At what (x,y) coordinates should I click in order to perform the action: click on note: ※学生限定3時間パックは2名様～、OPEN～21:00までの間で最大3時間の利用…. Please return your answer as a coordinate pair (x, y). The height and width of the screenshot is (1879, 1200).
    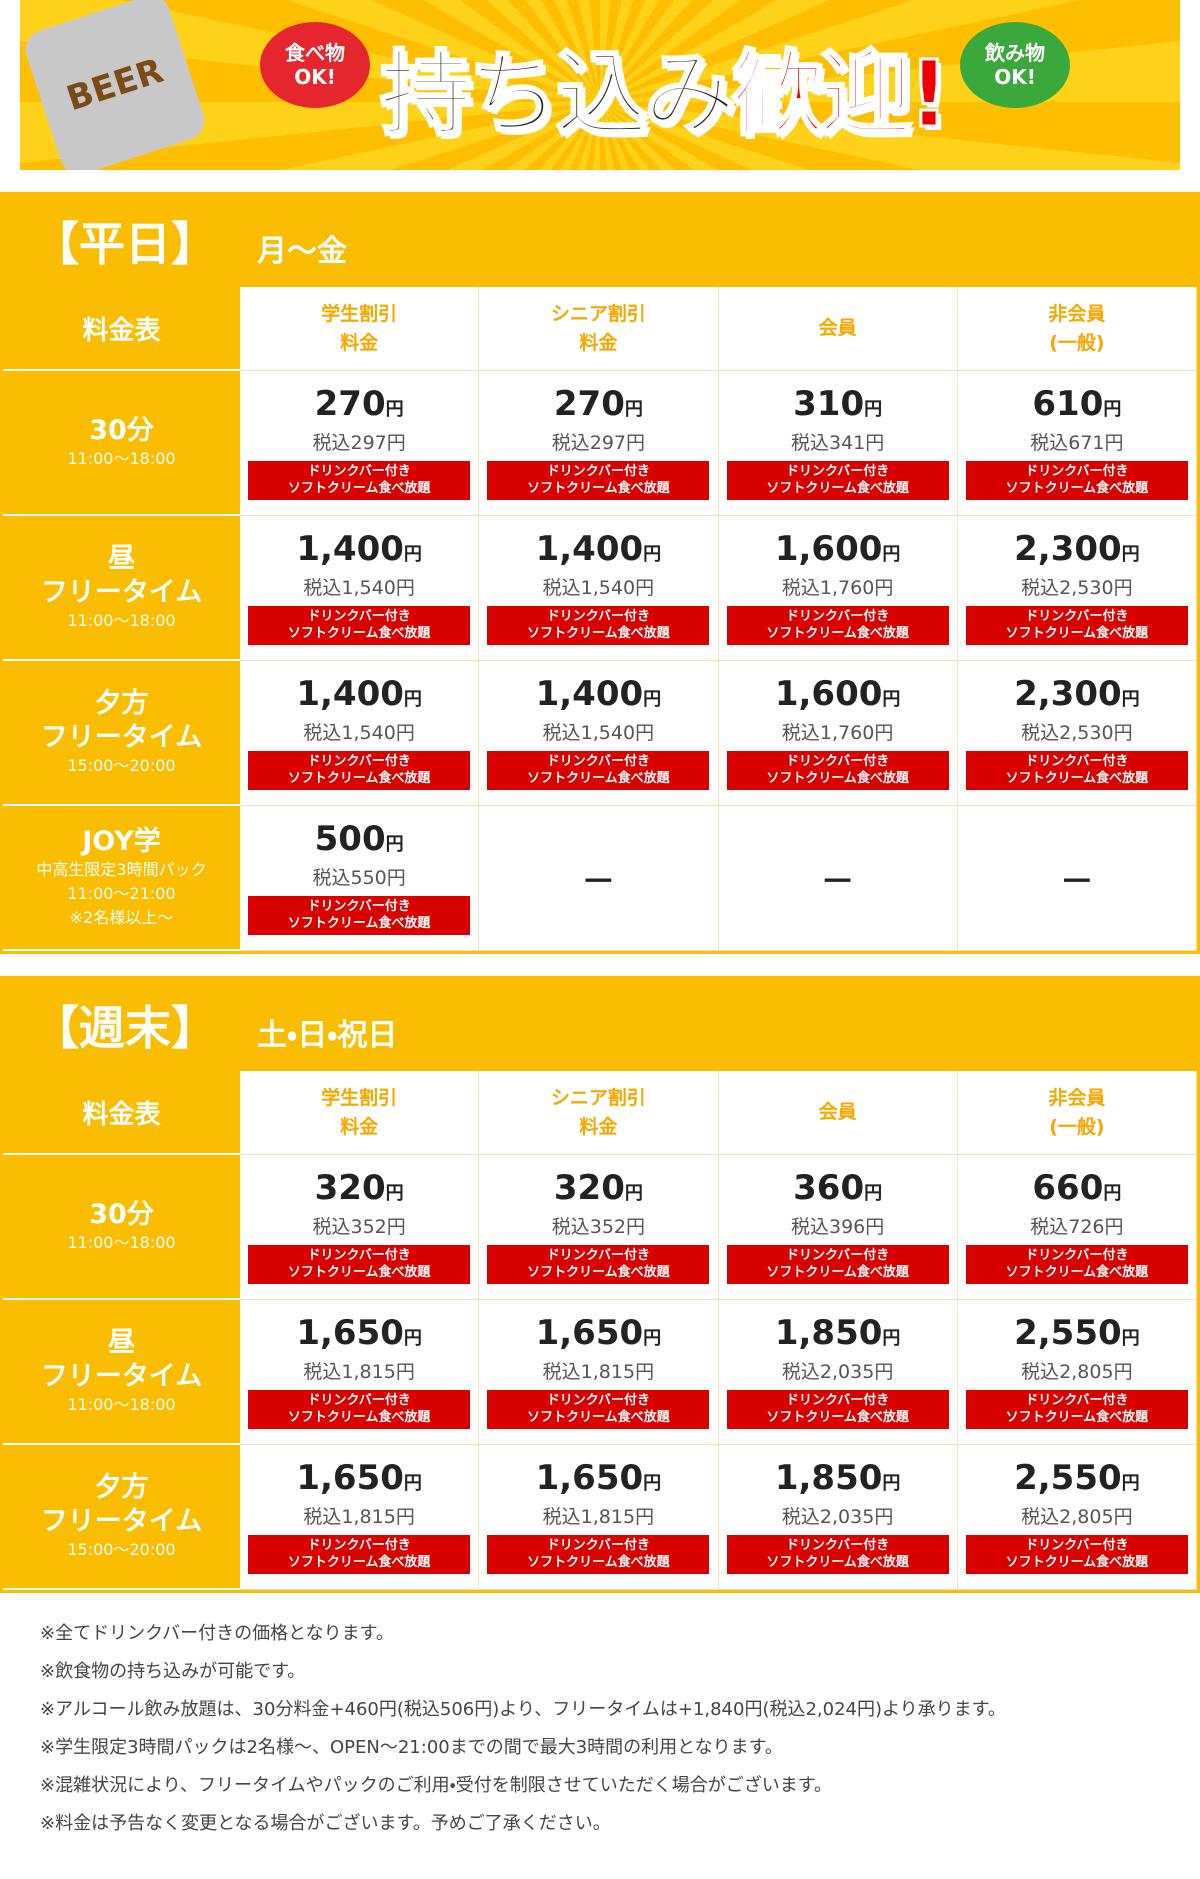
    Looking at the image, I should click on (411, 1747).